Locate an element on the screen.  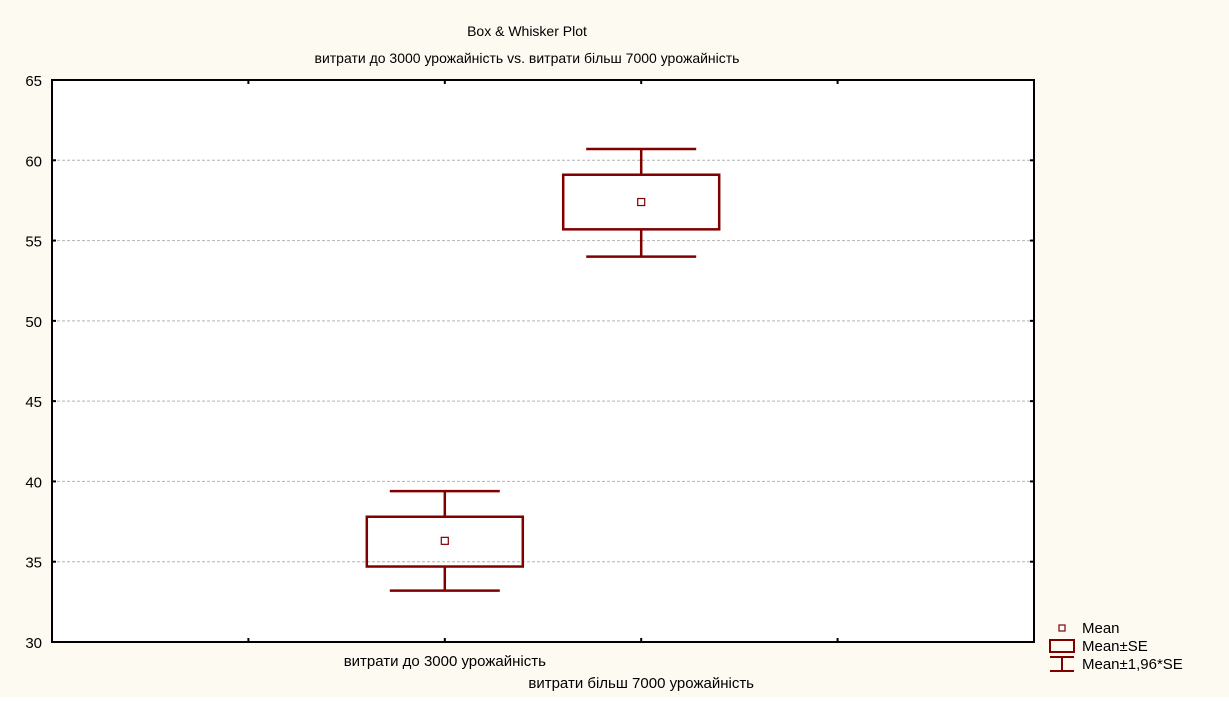
y-tick-label: 50 is located at coordinates (33, 322).